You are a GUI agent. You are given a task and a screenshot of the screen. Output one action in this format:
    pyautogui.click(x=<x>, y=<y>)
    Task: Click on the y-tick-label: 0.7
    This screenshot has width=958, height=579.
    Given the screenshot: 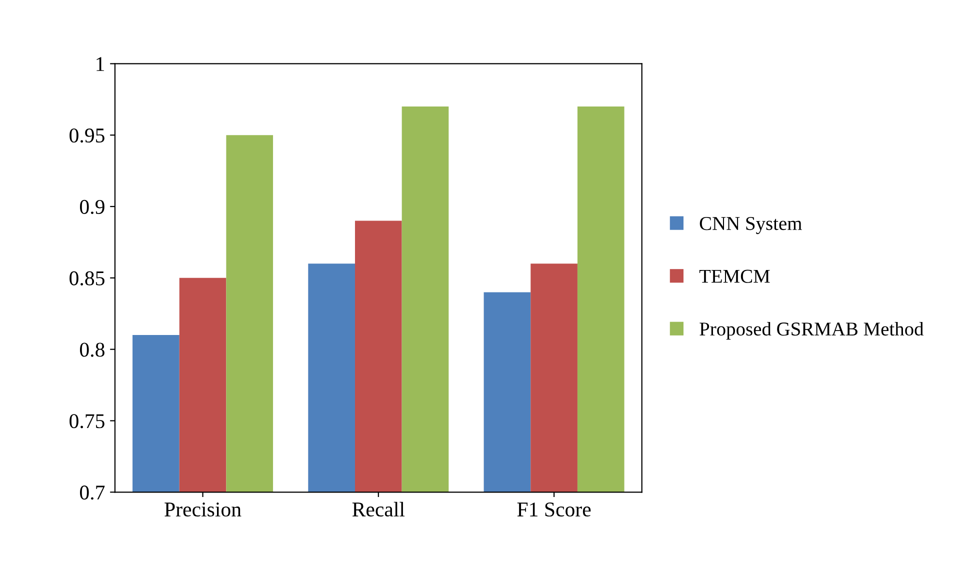 What is the action you would take?
    pyautogui.click(x=92, y=493)
    